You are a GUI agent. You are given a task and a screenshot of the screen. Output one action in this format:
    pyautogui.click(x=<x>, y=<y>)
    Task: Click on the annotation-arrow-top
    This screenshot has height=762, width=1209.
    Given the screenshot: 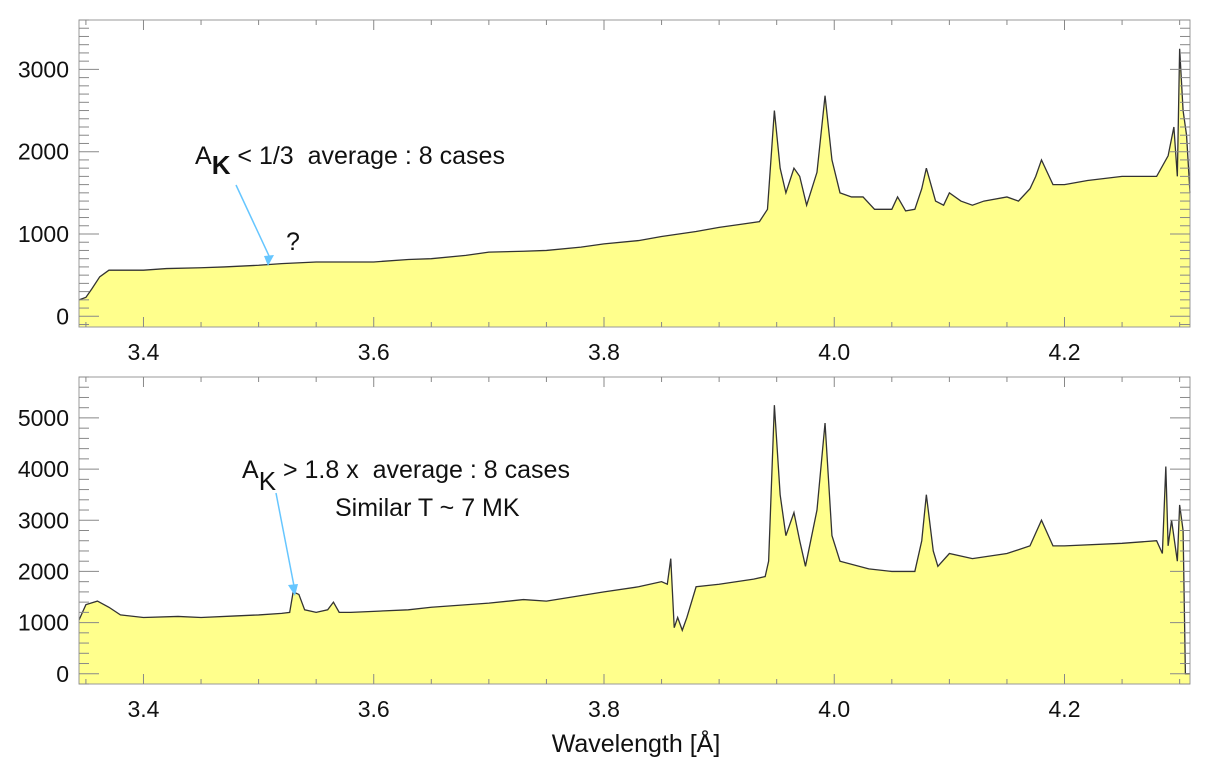 What is the action you would take?
    pyautogui.click(x=254, y=225)
    